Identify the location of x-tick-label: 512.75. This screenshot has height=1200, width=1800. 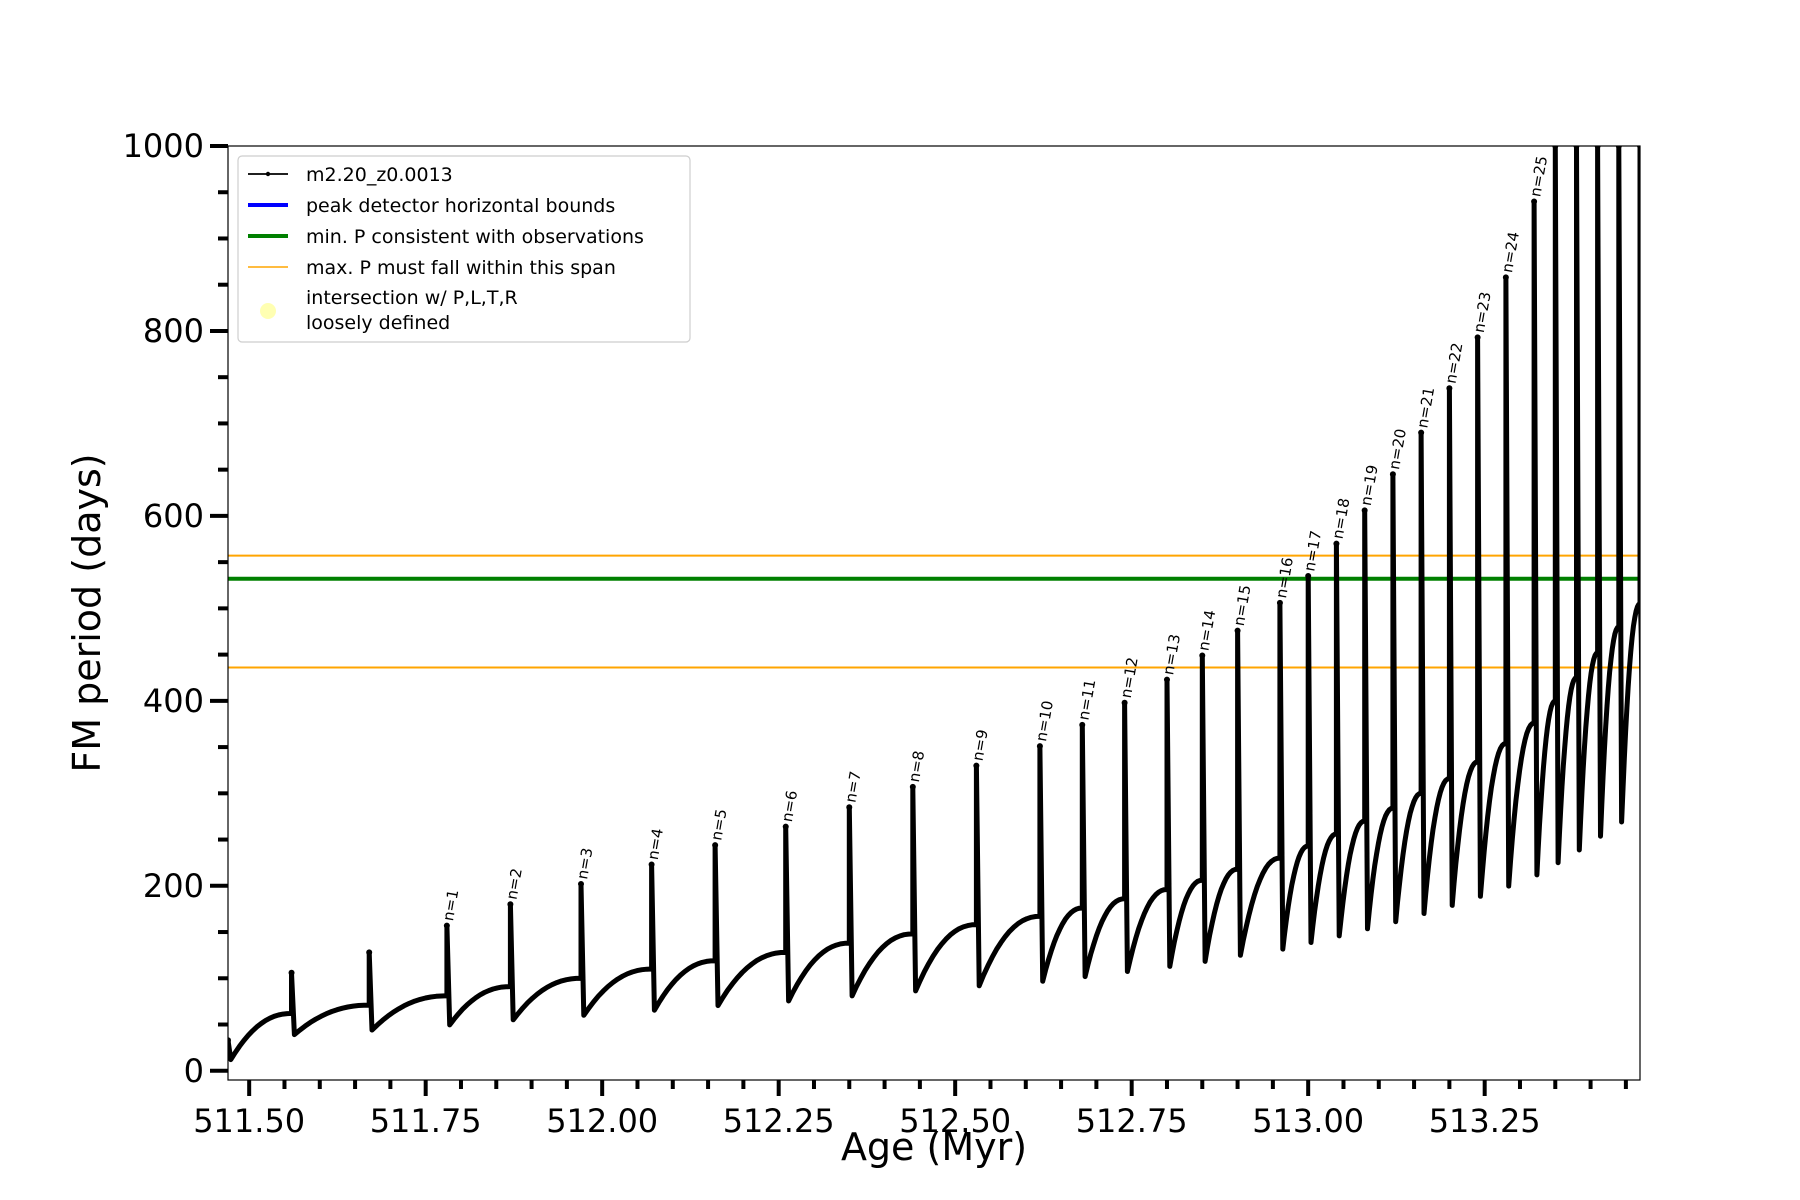
(1132, 1121).